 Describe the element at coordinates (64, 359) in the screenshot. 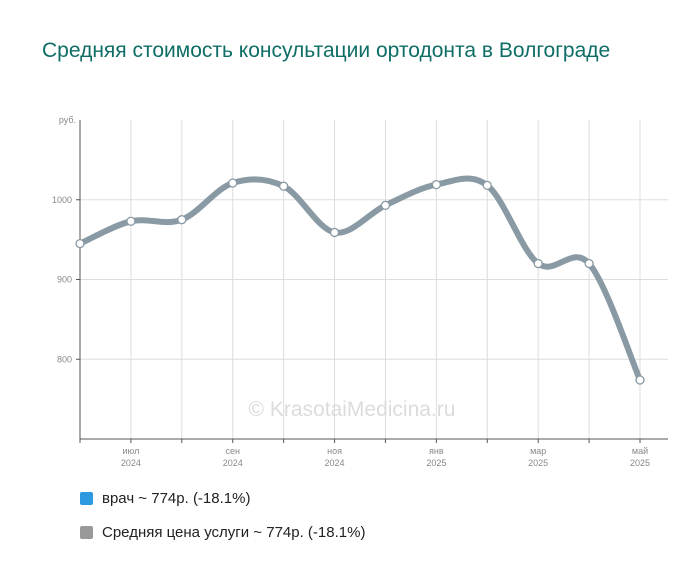

I see `y-tick-label: 800` at that location.